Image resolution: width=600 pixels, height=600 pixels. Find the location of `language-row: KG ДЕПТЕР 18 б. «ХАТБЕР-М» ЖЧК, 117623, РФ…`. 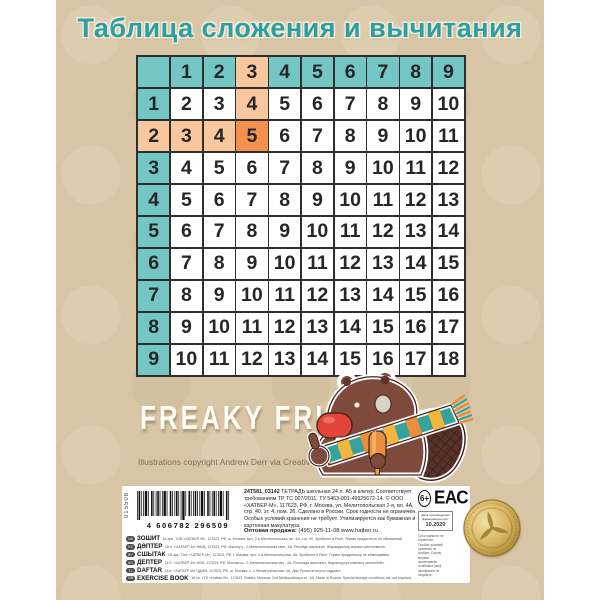

language-row: KG ДЕПТЕР 18 б. «ХАТБЕР-М» ЖЧК, 117623, РФ… is located at coordinates (277, 563).